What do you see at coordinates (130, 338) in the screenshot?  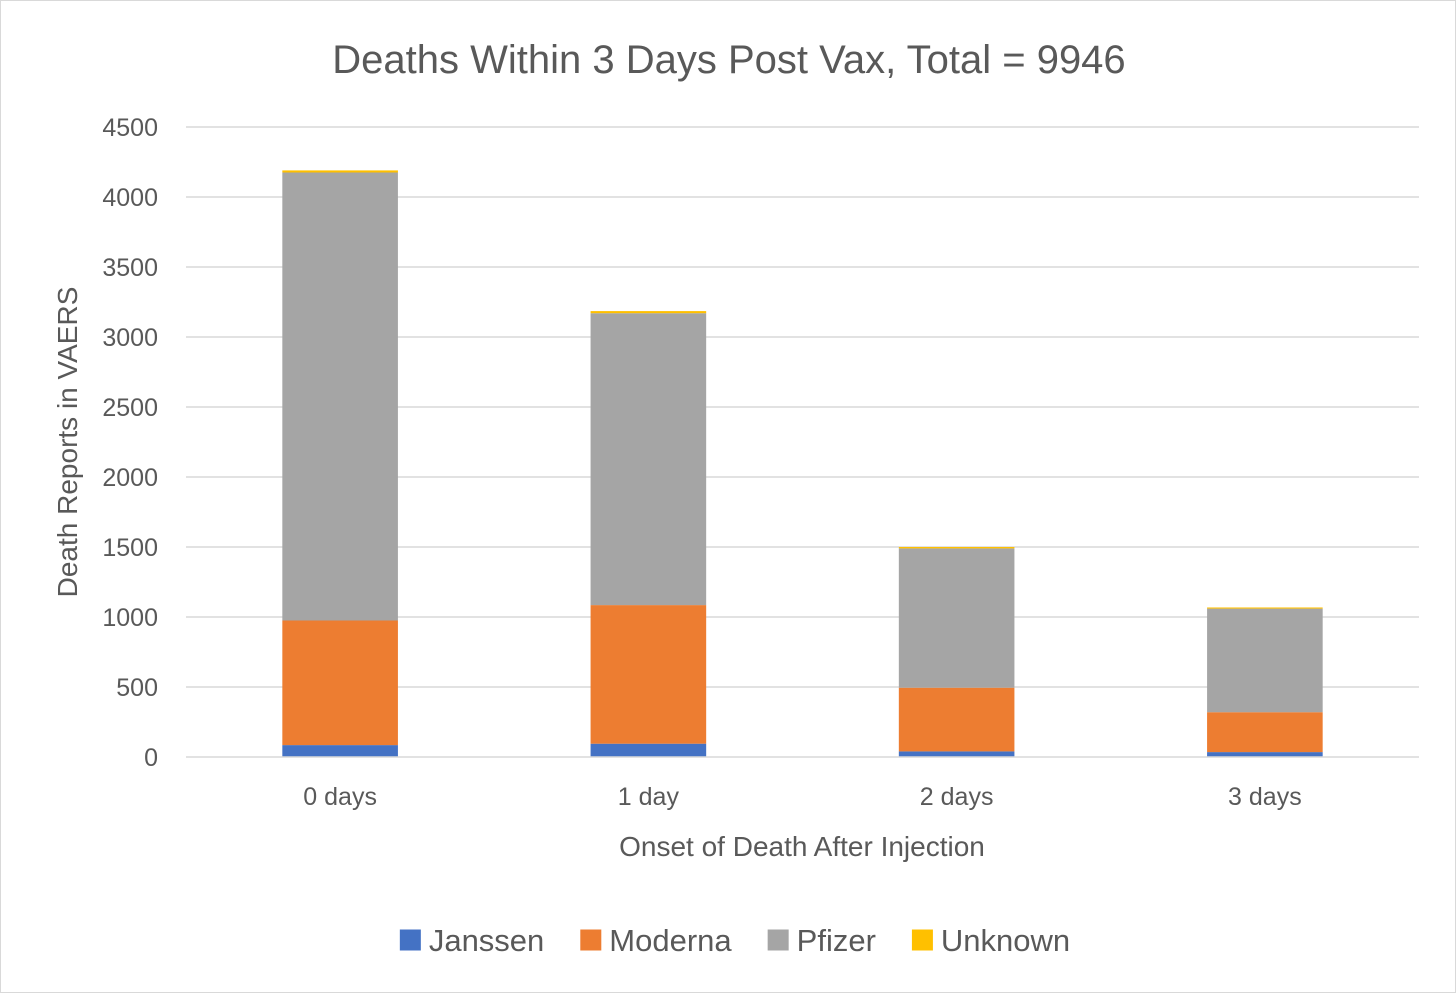 I see `y-tick-label: 3000` at bounding box center [130, 338].